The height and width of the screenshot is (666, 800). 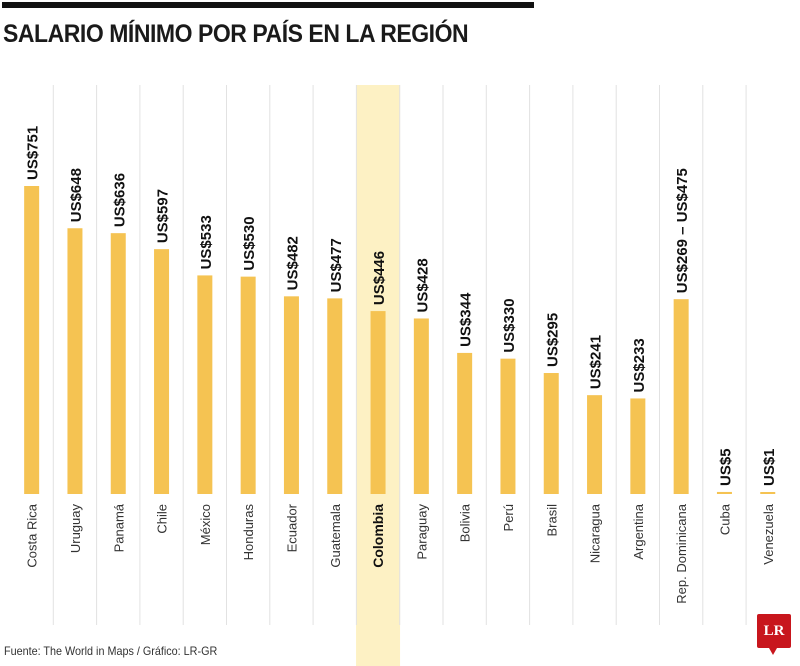 I want to click on category-label: Ecuador, so click(x=291, y=527).